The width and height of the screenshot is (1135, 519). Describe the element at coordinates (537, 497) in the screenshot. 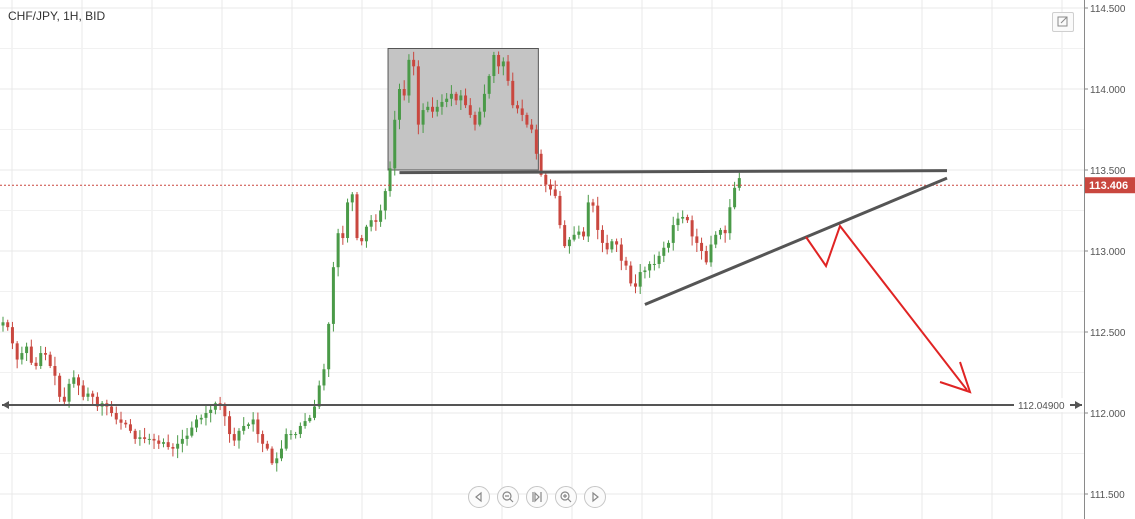

I see `reset-button` at that location.